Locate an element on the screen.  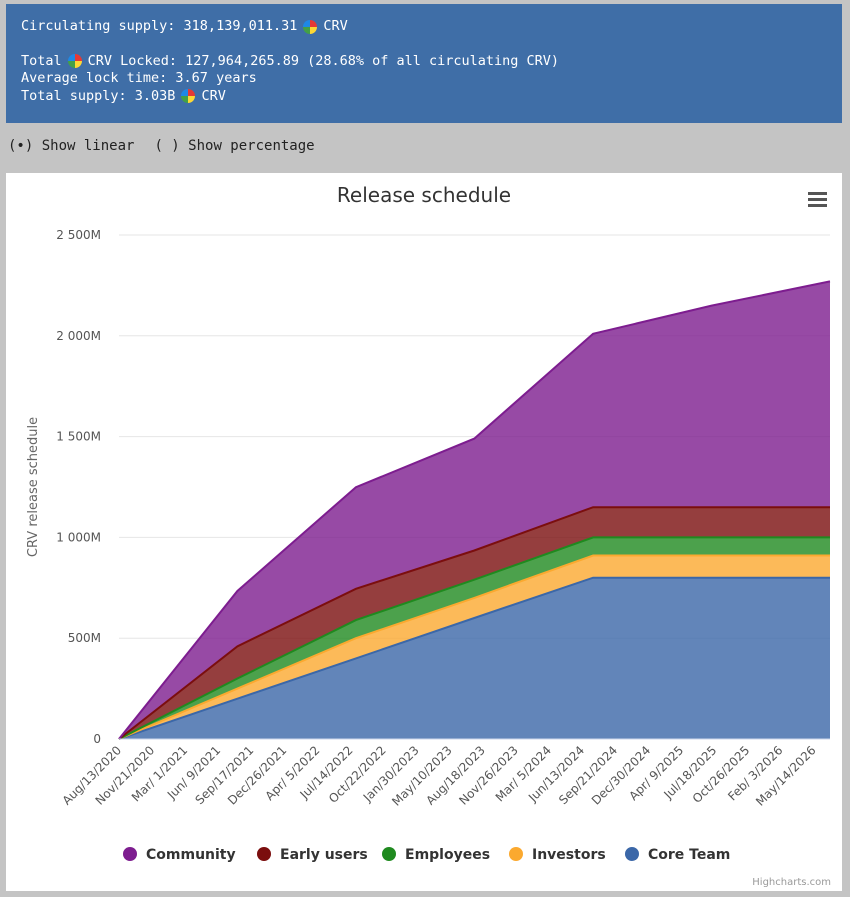
legend-marker-early-users is located at coordinates (264, 854).